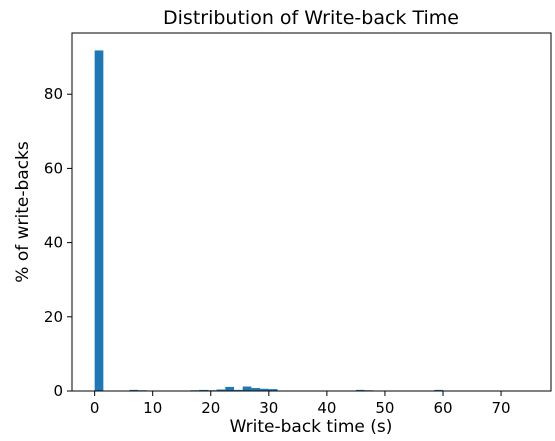 The height and width of the screenshot is (441, 555). Describe the element at coordinates (311, 427) in the screenshot. I see `x-axis-label: Write-back time (s)` at that location.